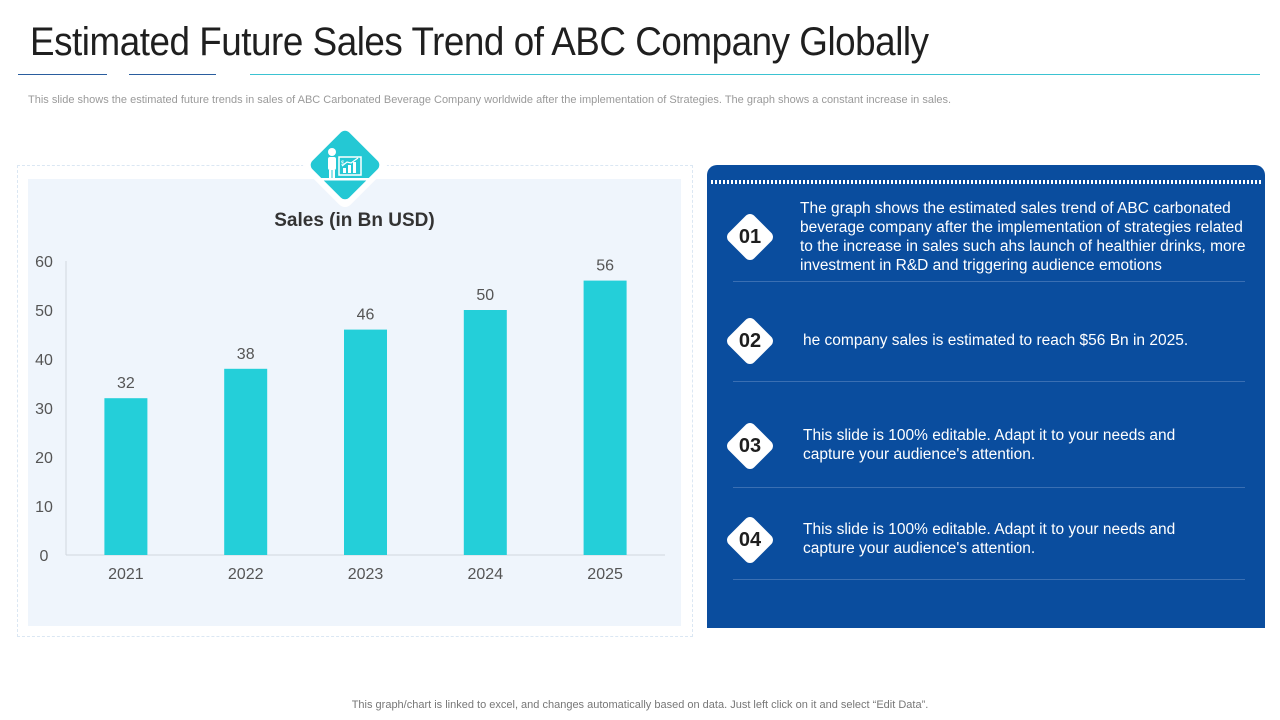  What do you see at coordinates (986, 182) in the screenshot?
I see `dotted-border` at bounding box center [986, 182].